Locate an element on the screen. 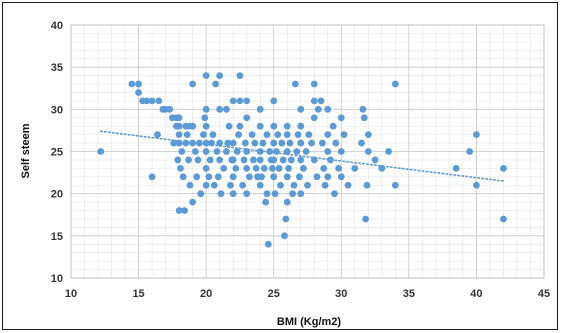 This screenshot has width=562, height=333. x-tick-label: 20 is located at coordinates (206, 294).